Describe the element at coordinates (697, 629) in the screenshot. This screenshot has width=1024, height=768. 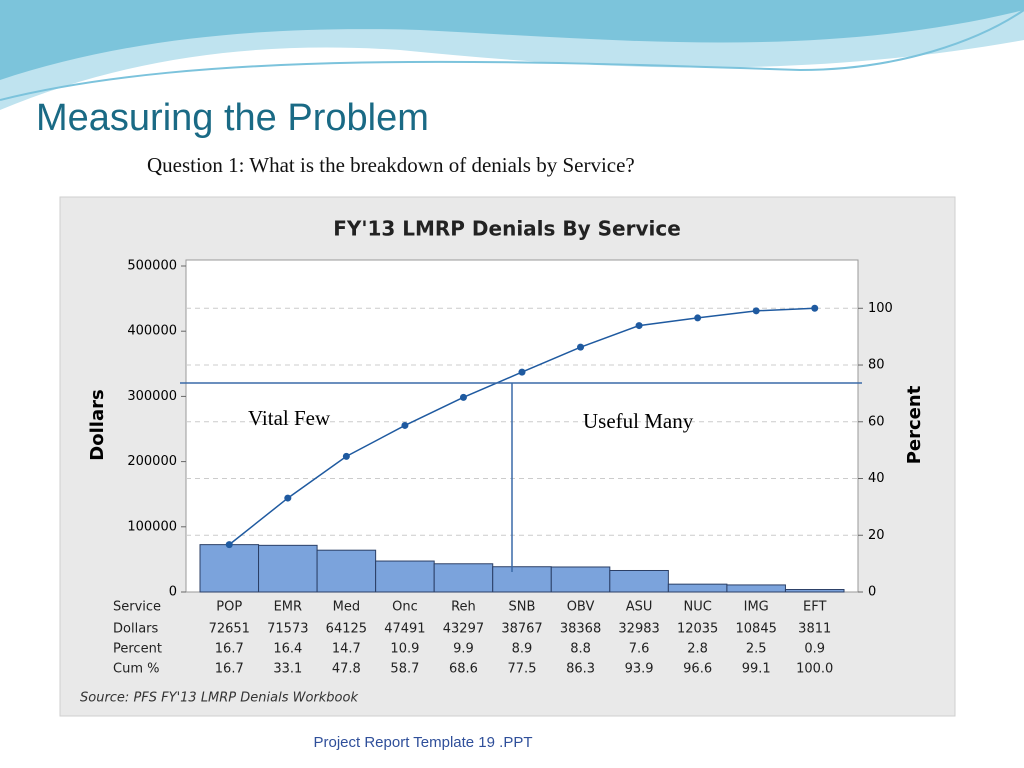
I see `table-cell: 12035` at that location.